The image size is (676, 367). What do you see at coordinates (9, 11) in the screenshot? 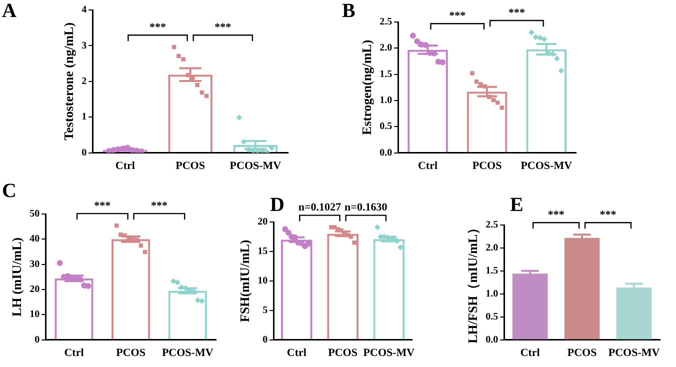
I see `chart-title: A` at bounding box center [9, 11].